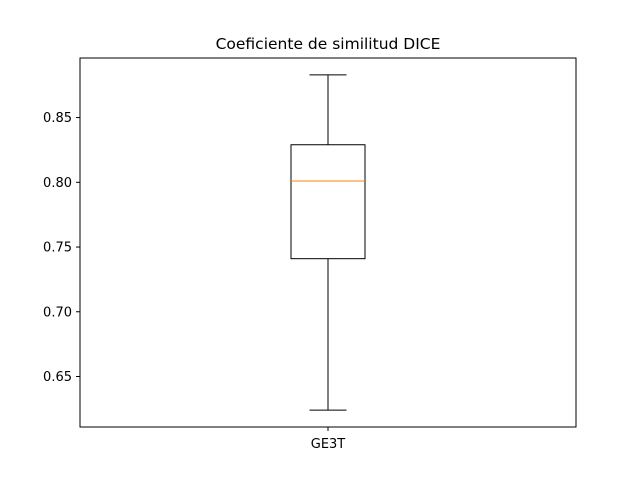 The height and width of the screenshot is (480, 640). I want to click on y-tick-label: 0.80, so click(57, 183).